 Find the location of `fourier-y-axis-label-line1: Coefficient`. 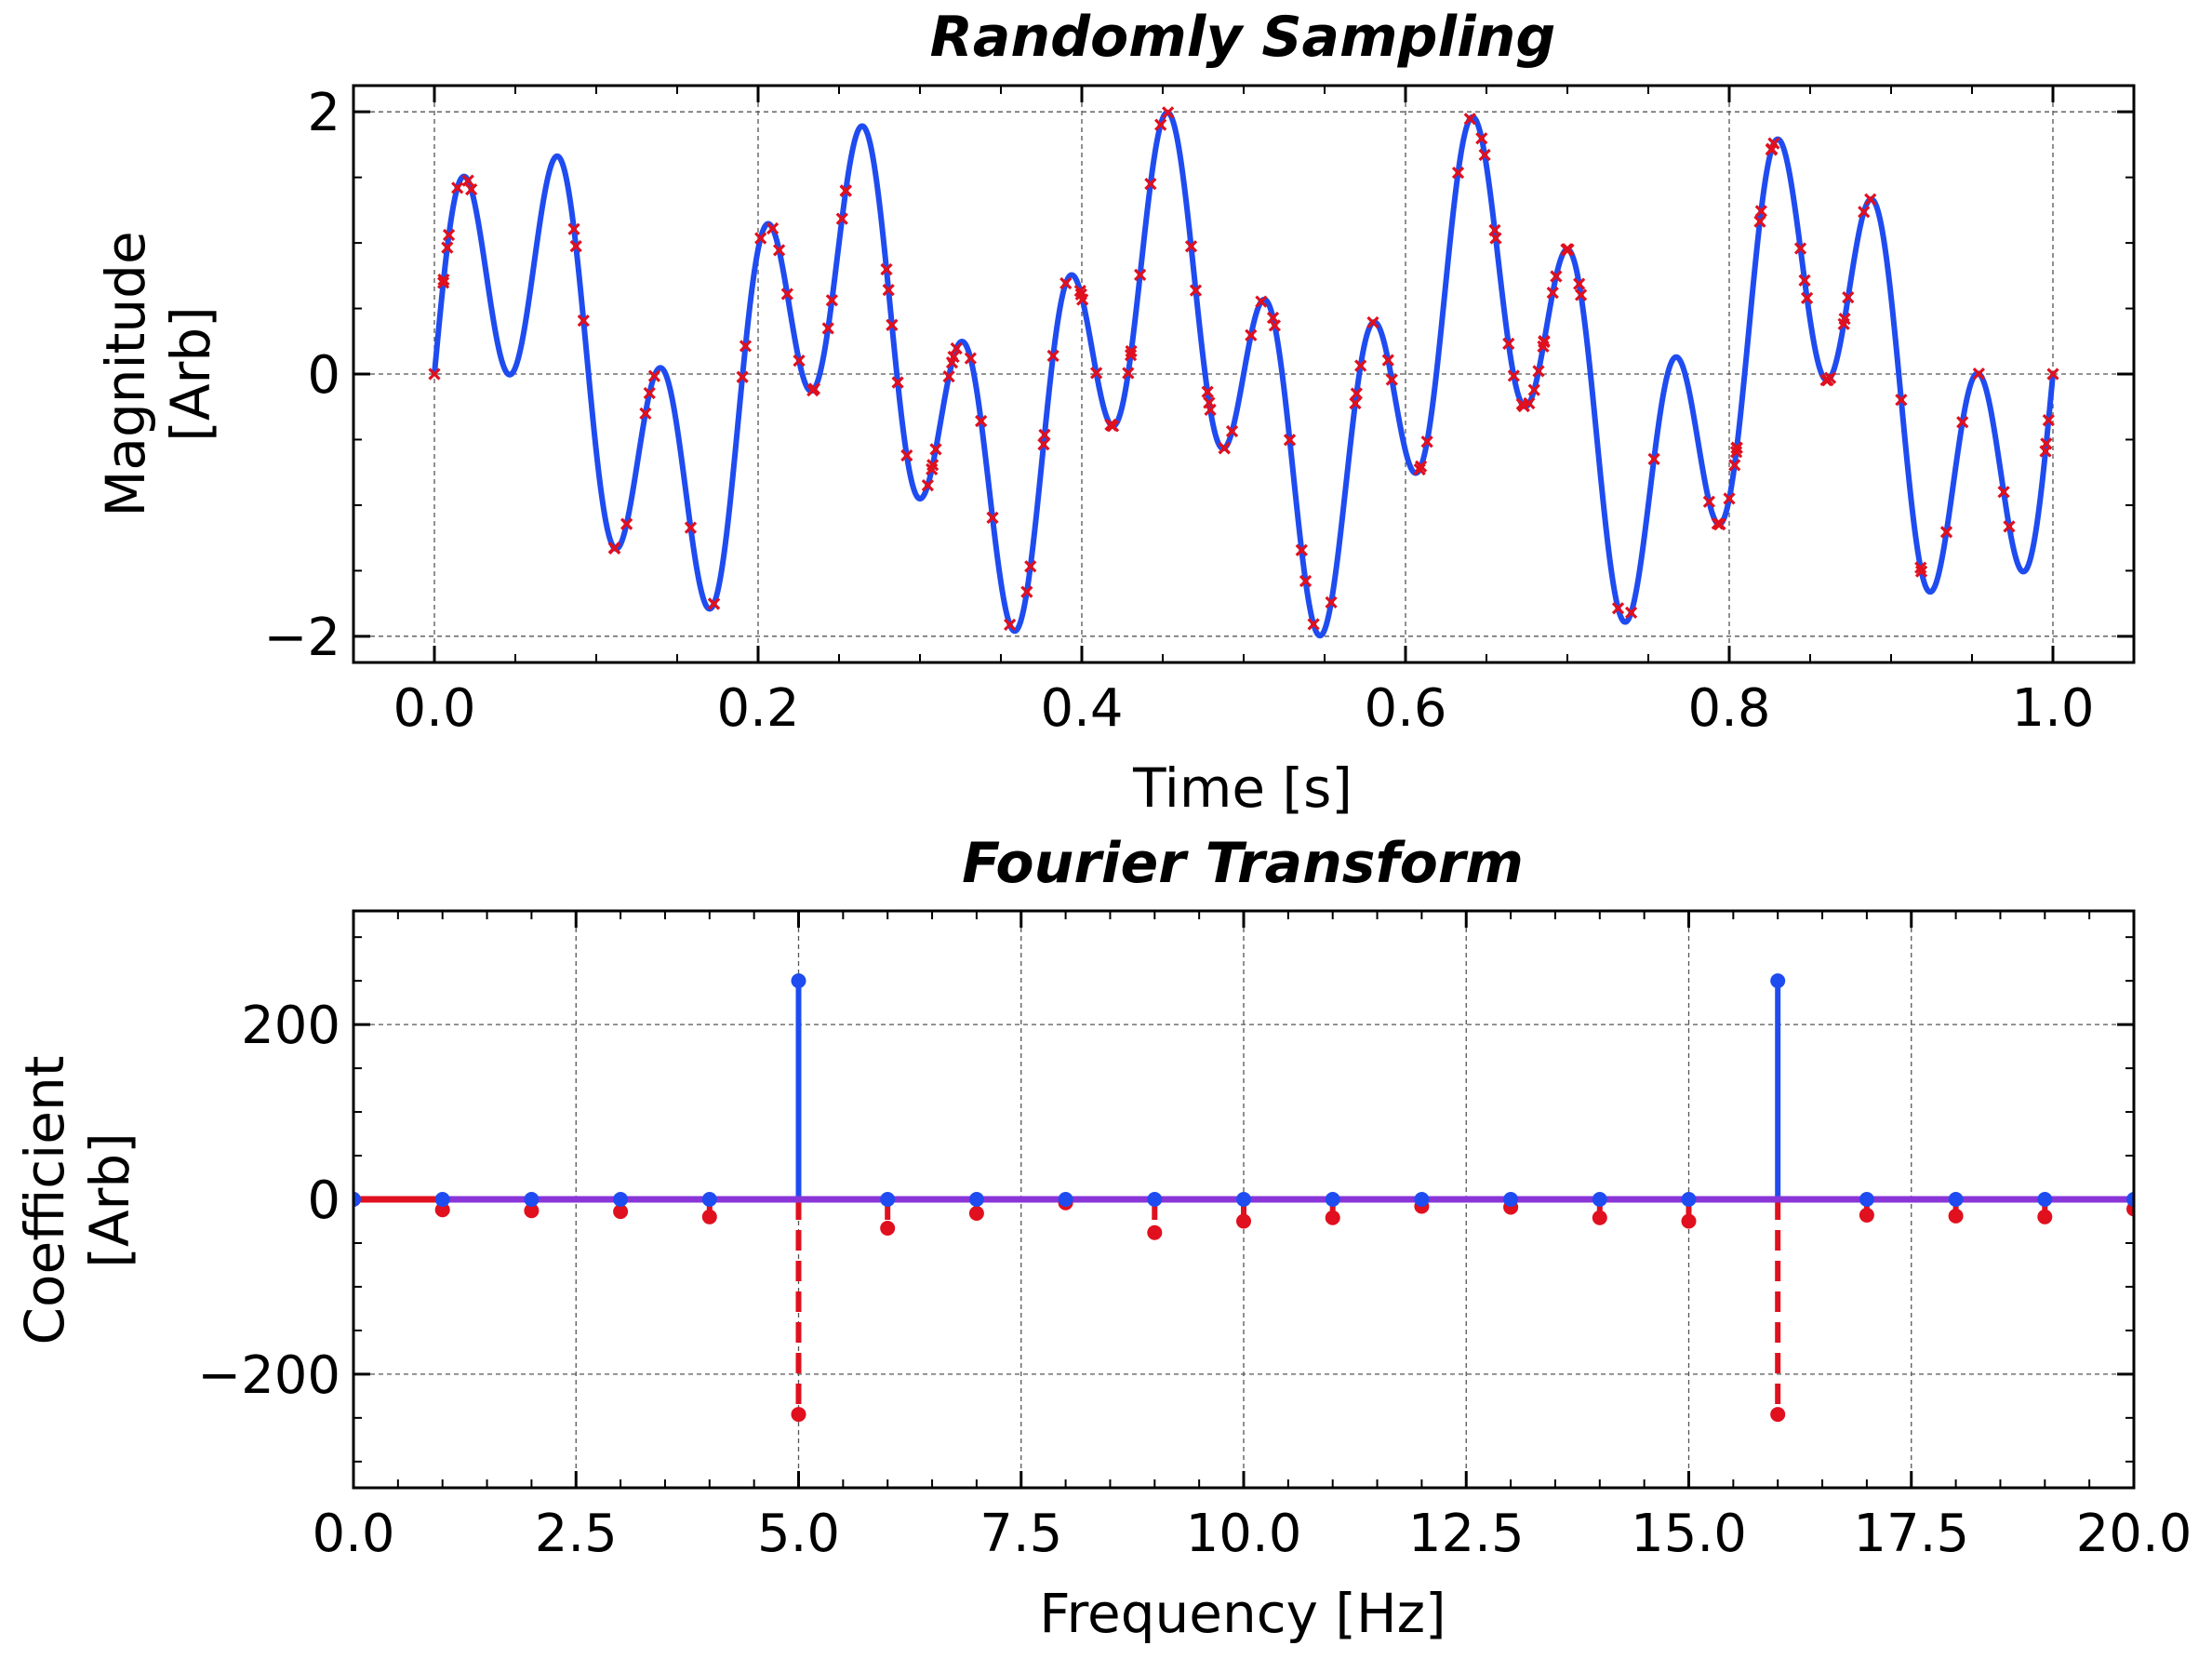

fourier-y-axis-label-line1: Coefficient is located at coordinates (44, 1200).